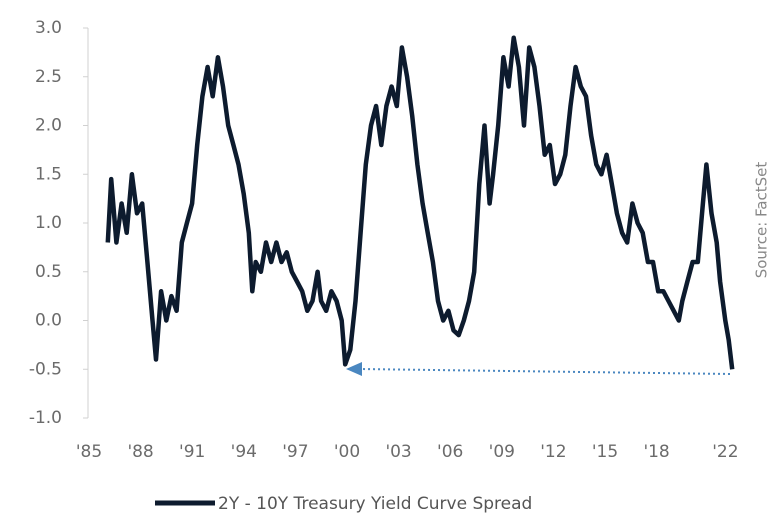  What do you see at coordinates (545, 371) in the screenshot?
I see `annotation-arrow` at bounding box center [545, 371].